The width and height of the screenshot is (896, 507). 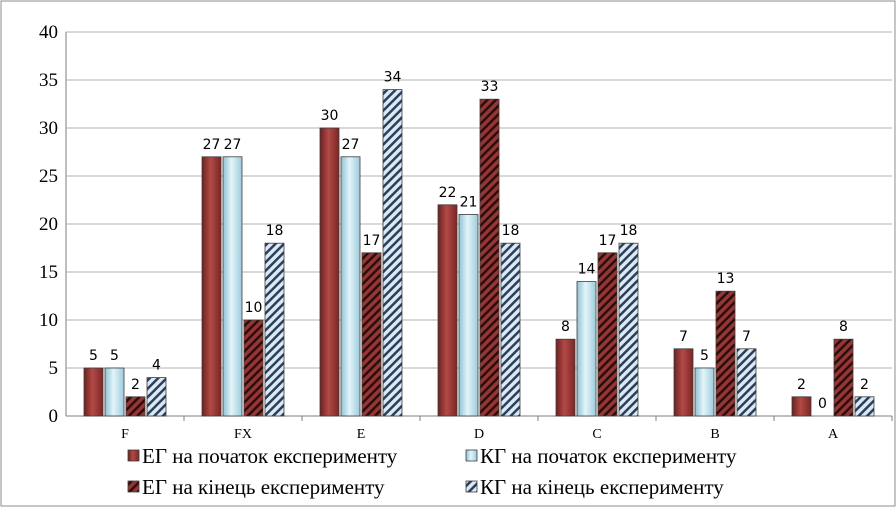 I want to click on legend-label: КГ на початок експерименту, so click(x=608, y=456).